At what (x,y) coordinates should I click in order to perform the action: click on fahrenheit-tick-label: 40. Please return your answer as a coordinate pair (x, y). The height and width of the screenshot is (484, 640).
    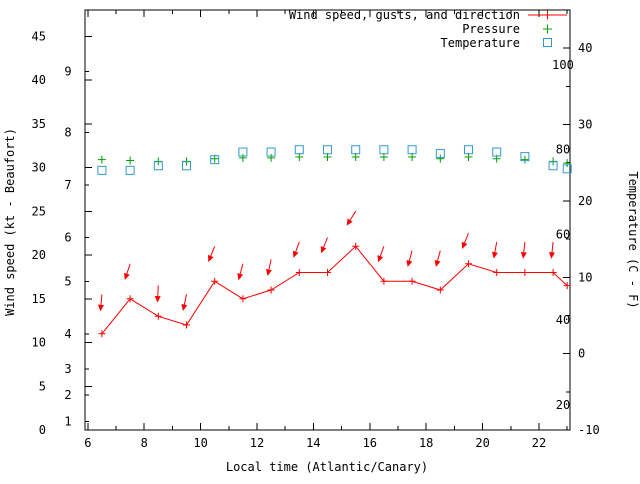
    Looking at the image, I should click on (563, 320).